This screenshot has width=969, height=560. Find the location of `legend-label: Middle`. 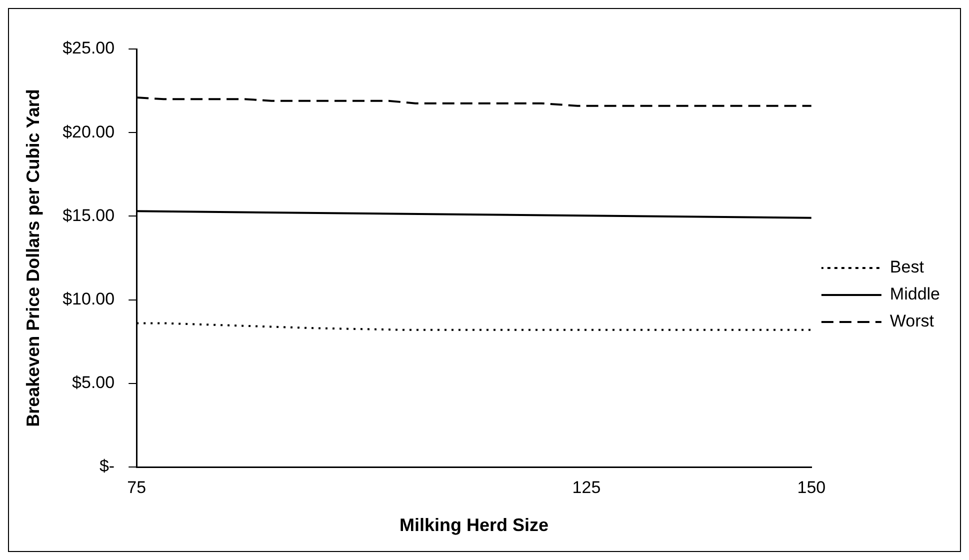

legend-label: Middle is located at coordinates (915, 294).